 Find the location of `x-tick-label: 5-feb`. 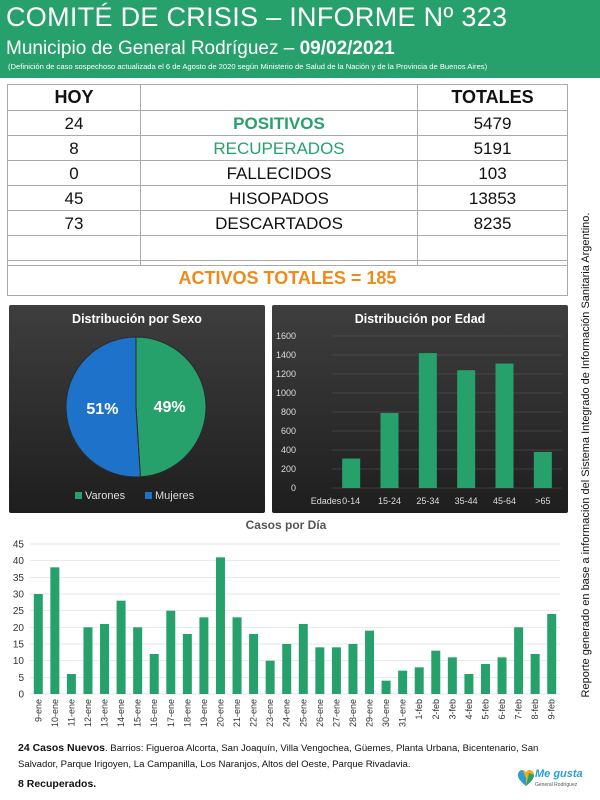

x-tick-label: 5-feb is located at coordinates (485, 709).